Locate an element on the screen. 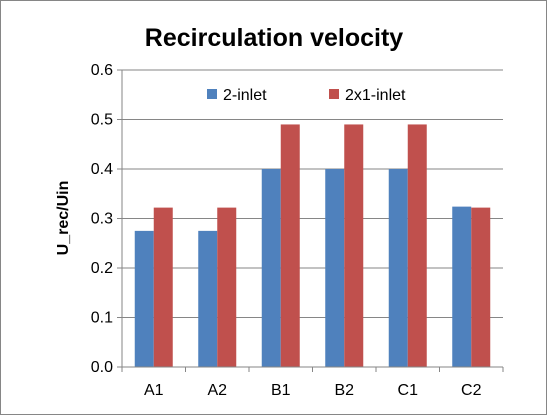  y-tick-label-5: 0.5 is located at coordinates (102, 120).